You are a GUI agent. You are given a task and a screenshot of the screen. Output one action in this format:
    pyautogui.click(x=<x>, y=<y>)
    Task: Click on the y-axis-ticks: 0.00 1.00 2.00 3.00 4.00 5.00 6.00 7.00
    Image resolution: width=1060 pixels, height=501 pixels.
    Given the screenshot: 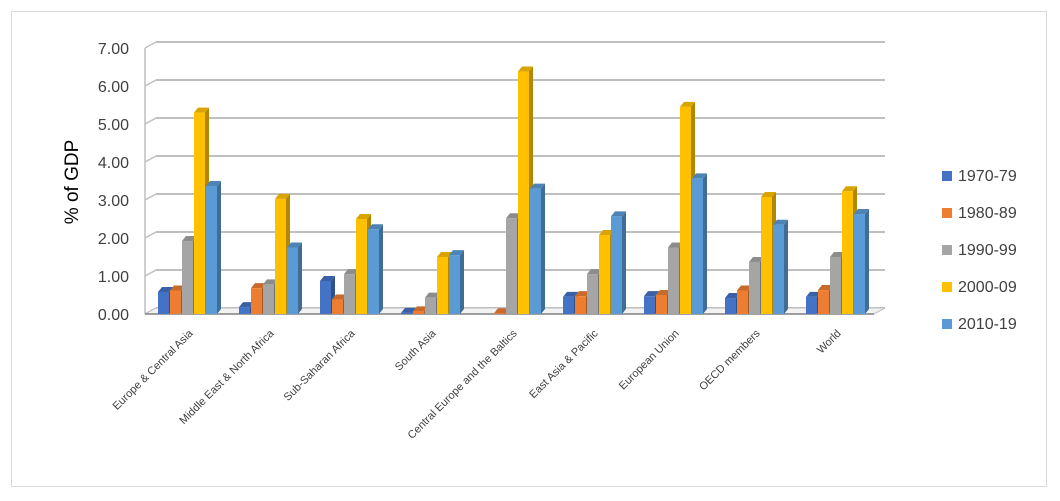 What is the action you would take?
    pyautogui.click(x=113, y=182)
    